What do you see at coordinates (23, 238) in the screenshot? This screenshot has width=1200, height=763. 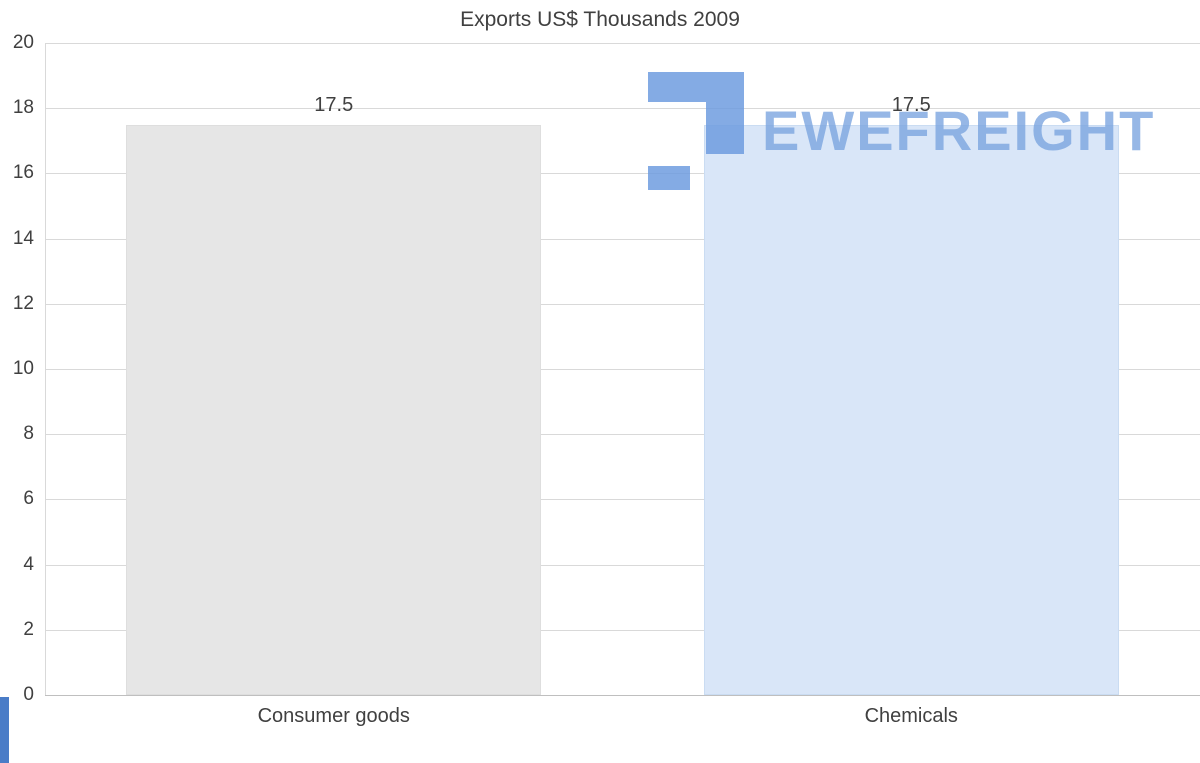 I see `y-tick-label: 14` at bounding box center [23, 238].